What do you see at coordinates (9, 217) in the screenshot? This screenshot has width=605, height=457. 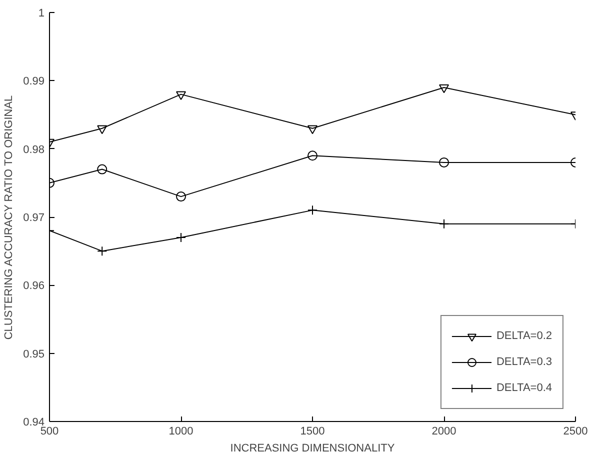 I see `y-axis-title: CLUSTERING ACCURACY RATIO TO ORIGINAL` at bounding box center [9, 217].